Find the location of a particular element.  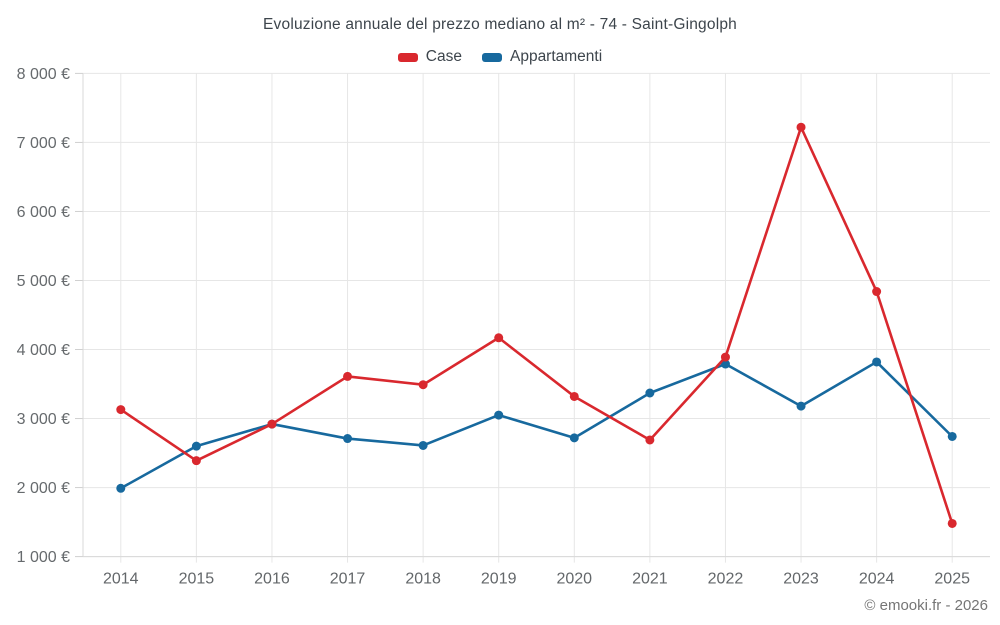

legend-item-case: Case is located at coordinates (429, 57).